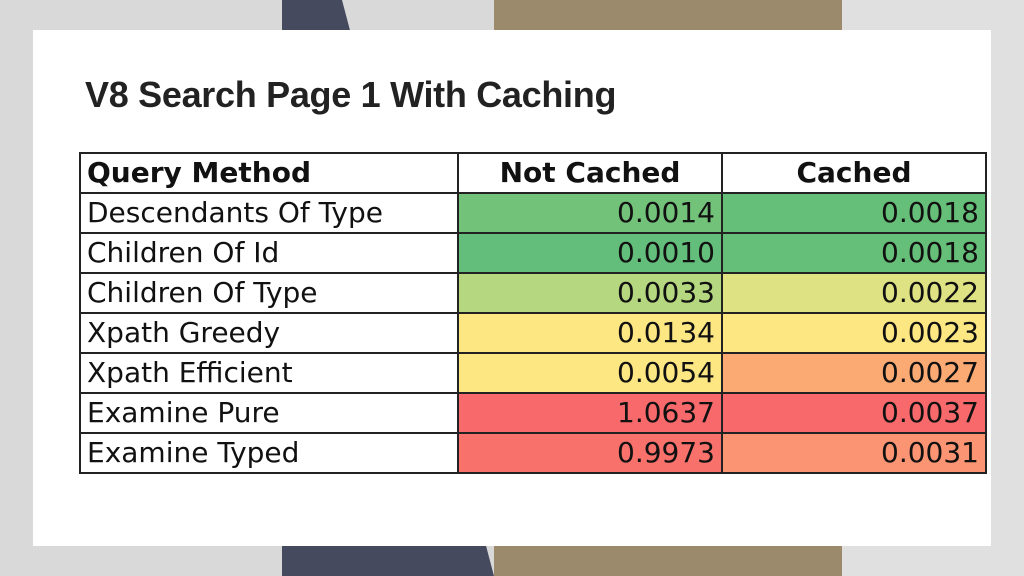  Describe the element at coordinates (854, 293) in the screenshot. I see `cell-cached: 0.0022` at that location.